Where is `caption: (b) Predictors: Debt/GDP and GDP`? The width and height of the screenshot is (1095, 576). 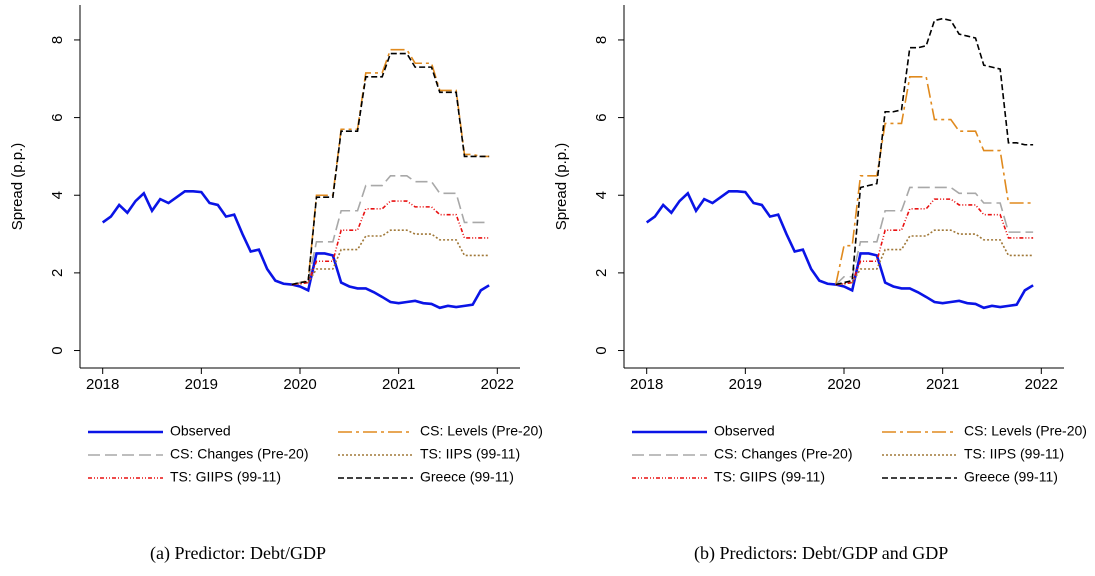
caption: (b) Predictors: Debt/GDP and GDP is located at coordinates (821, 553).